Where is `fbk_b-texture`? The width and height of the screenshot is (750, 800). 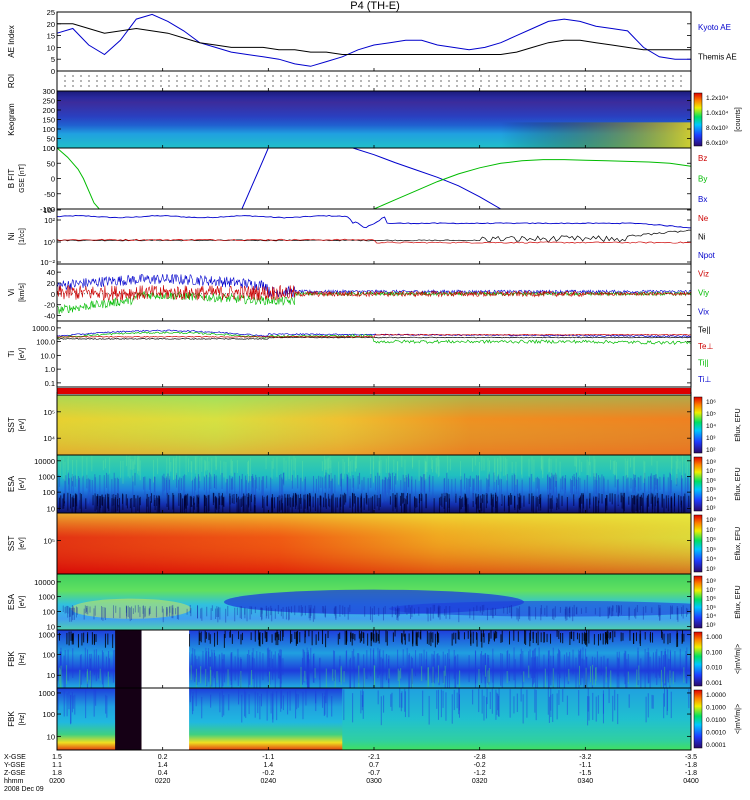 fbk_b-texture is located at coordinates (373, 707).